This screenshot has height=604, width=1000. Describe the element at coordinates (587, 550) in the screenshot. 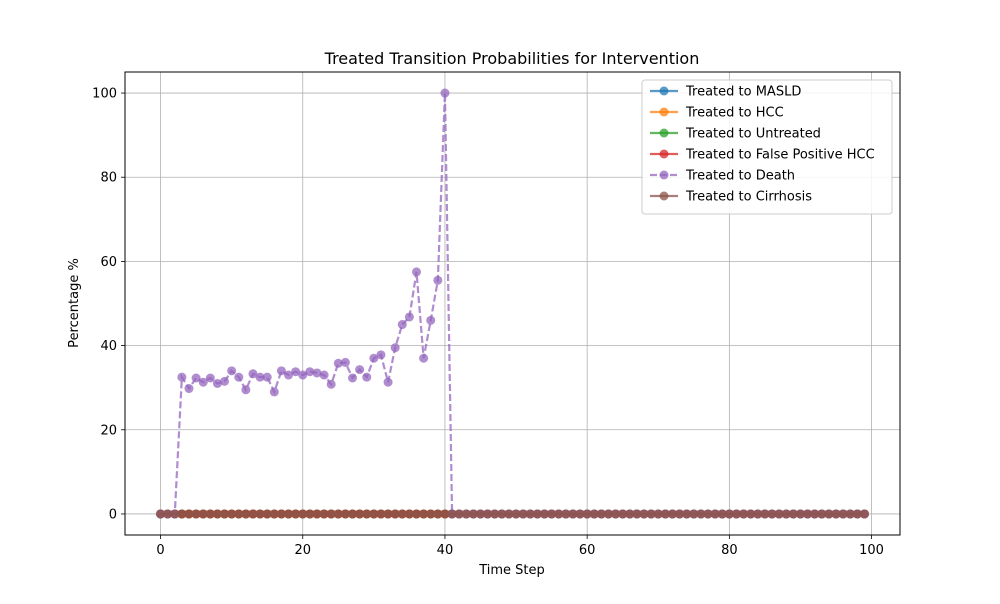

I see `x-tick-label: 60` at that location.